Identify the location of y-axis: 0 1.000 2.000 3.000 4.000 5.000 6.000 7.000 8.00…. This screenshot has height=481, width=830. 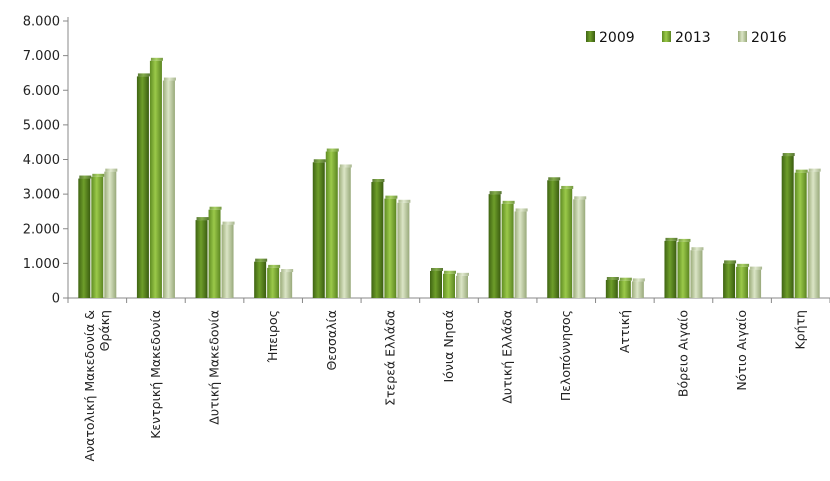
(45, 161).